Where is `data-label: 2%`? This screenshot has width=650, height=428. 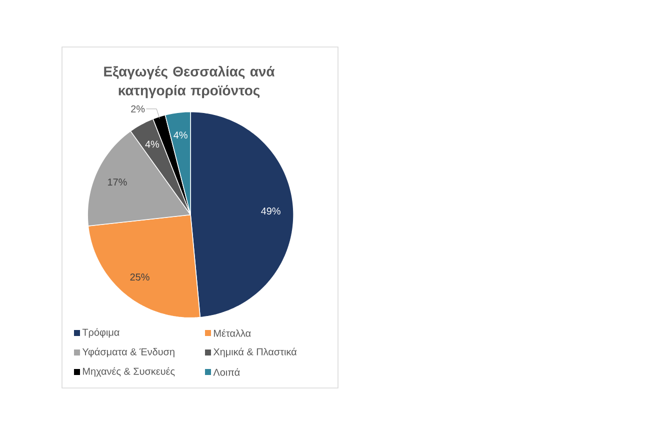
data-label: 2% is located at coordinates (138, 108).